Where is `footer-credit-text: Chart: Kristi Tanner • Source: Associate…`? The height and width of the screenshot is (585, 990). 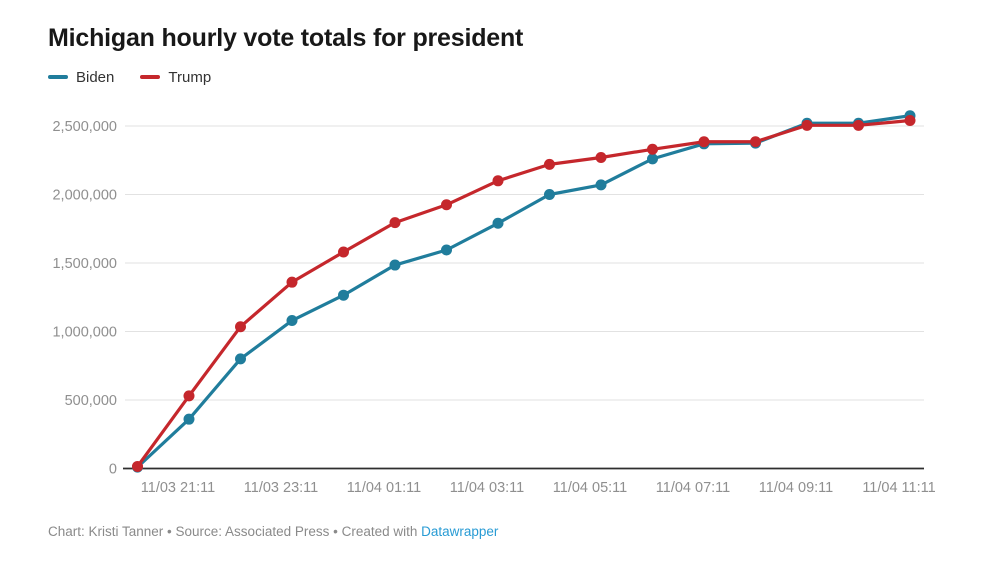
footer-credit-text: Chart: Kristi Tanner • Source: Associate… is located at coordinates (235, 531).